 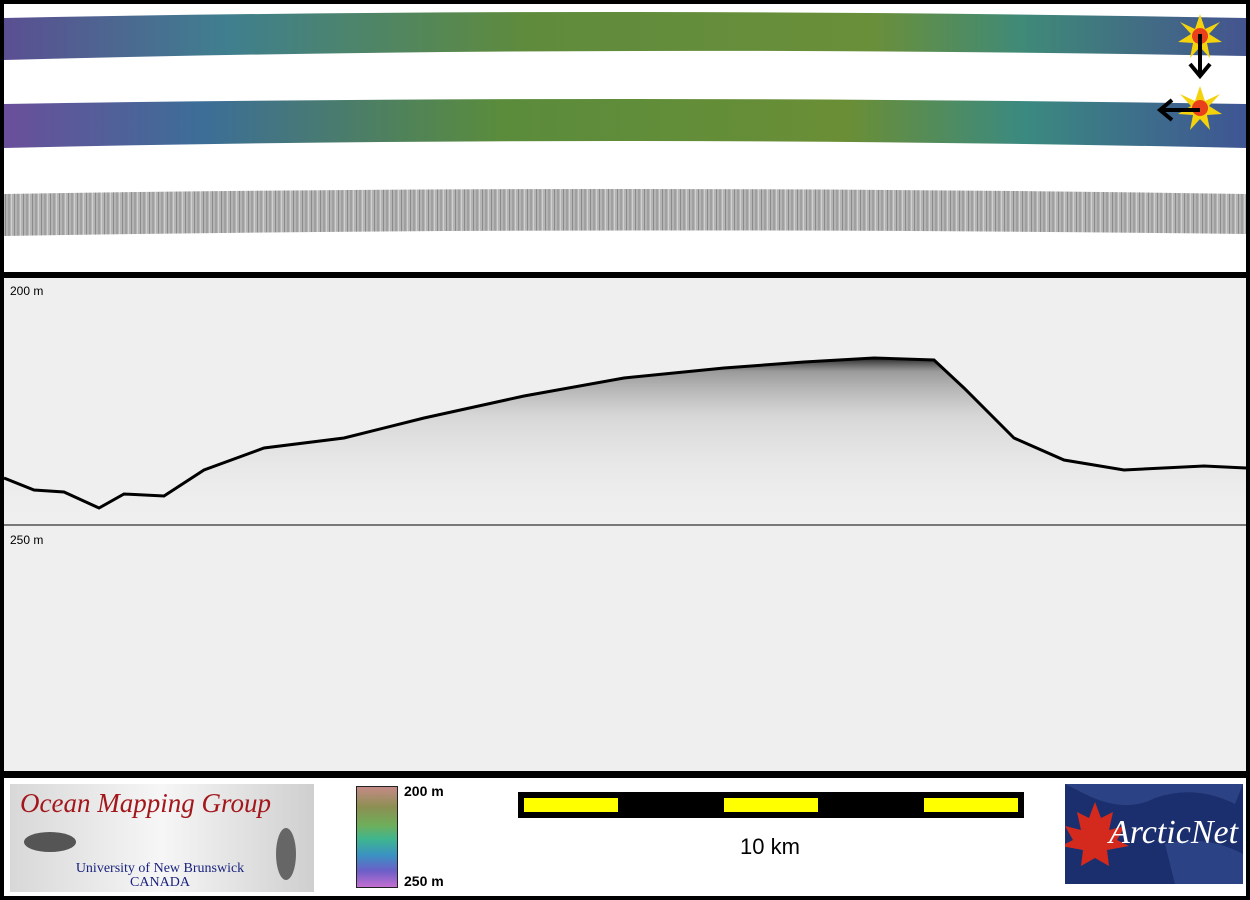 I want to click on omg-background-image, so click(x=162, y=838).